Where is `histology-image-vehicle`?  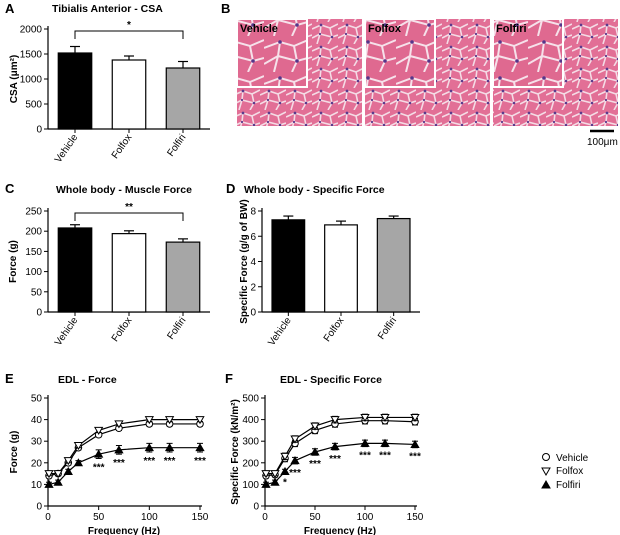 histology-image-vehicle is located at coordinates (299, 72).